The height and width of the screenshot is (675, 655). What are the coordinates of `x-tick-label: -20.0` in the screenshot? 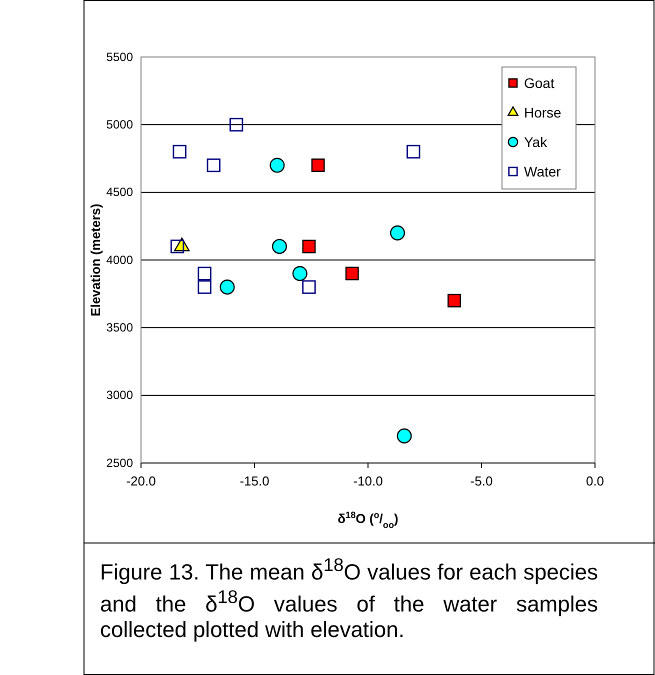 It's located at (141, 480).